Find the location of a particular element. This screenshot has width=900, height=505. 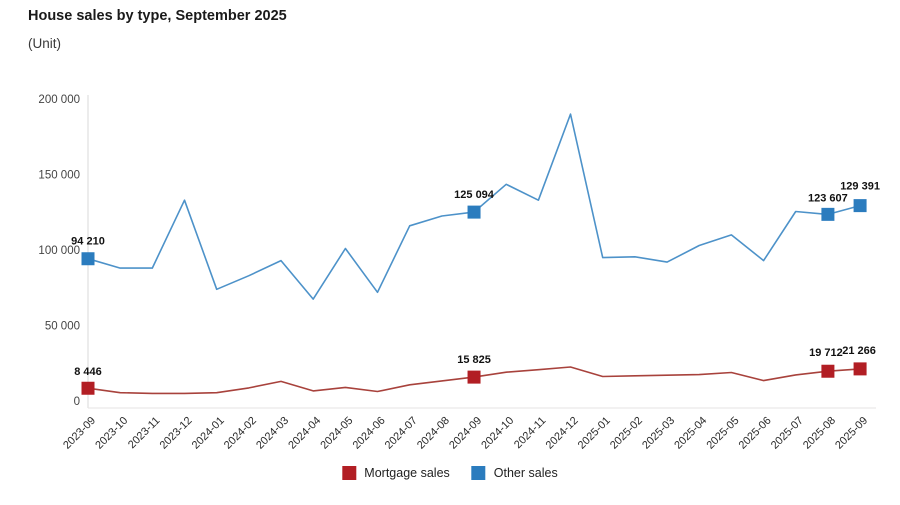

x-axis-label: 2025-01 is located at coordinates (594, 433).